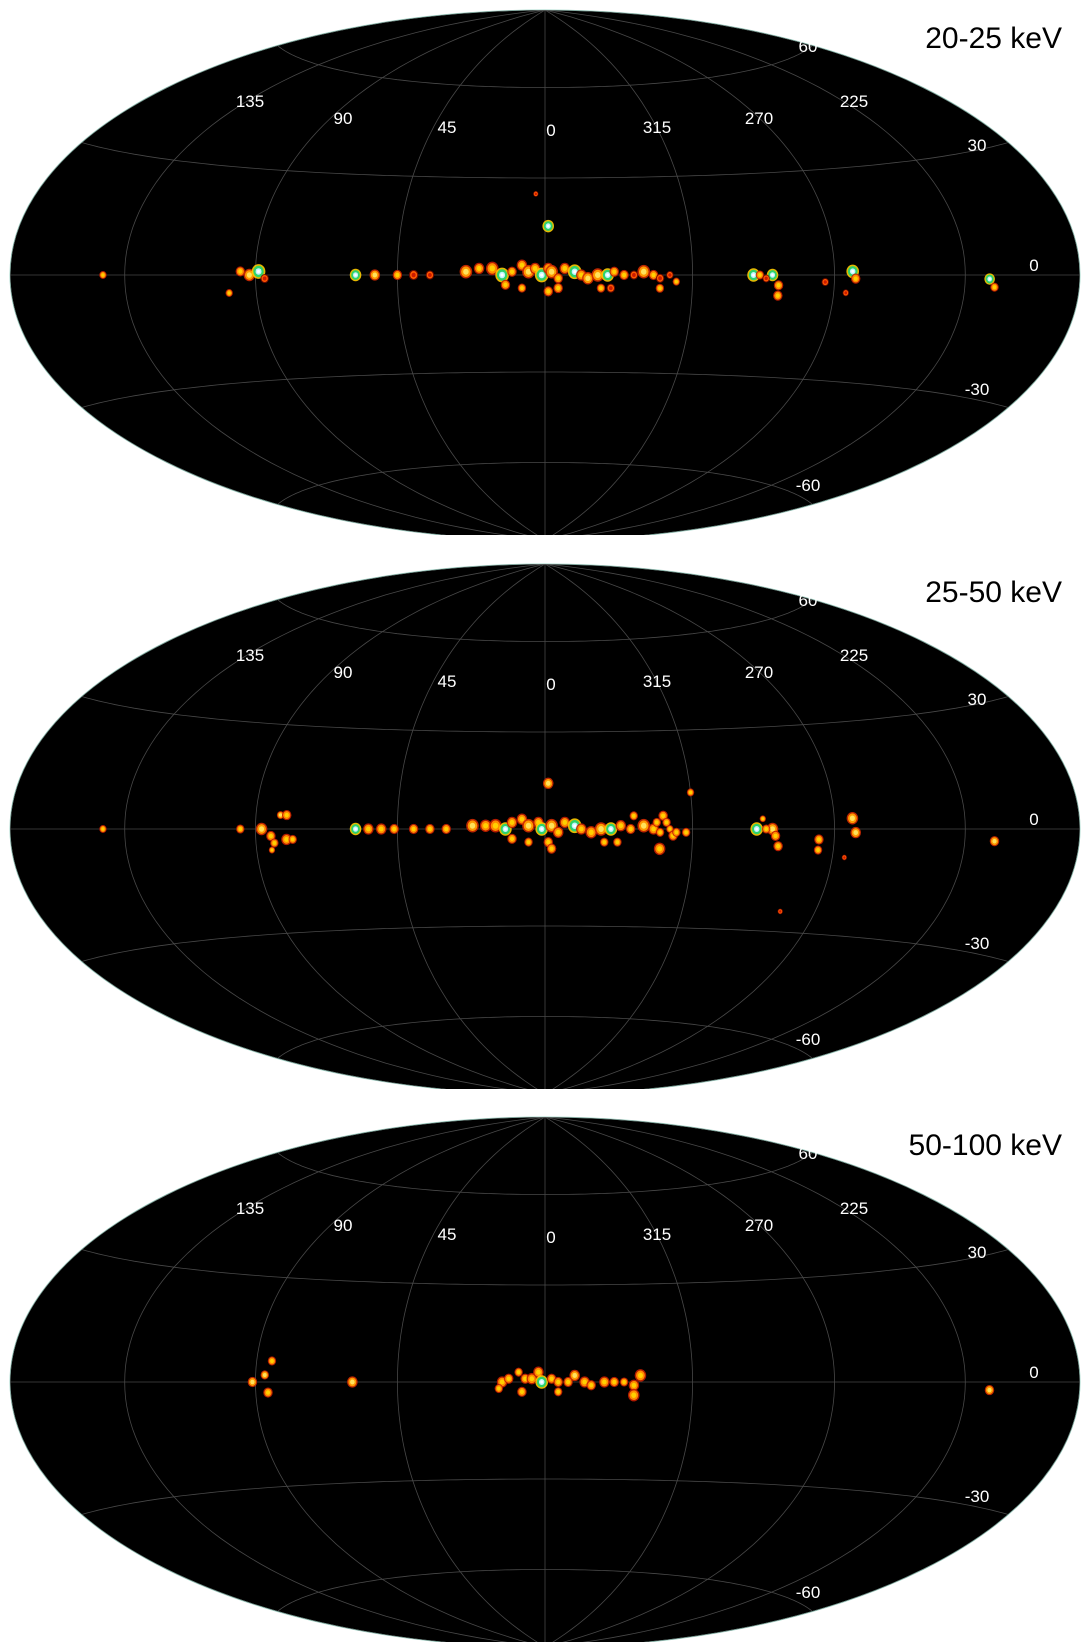 The width and height of the screenshot is (1090, 1649). I want to click on longitude-label: 0, so click(550, 684).